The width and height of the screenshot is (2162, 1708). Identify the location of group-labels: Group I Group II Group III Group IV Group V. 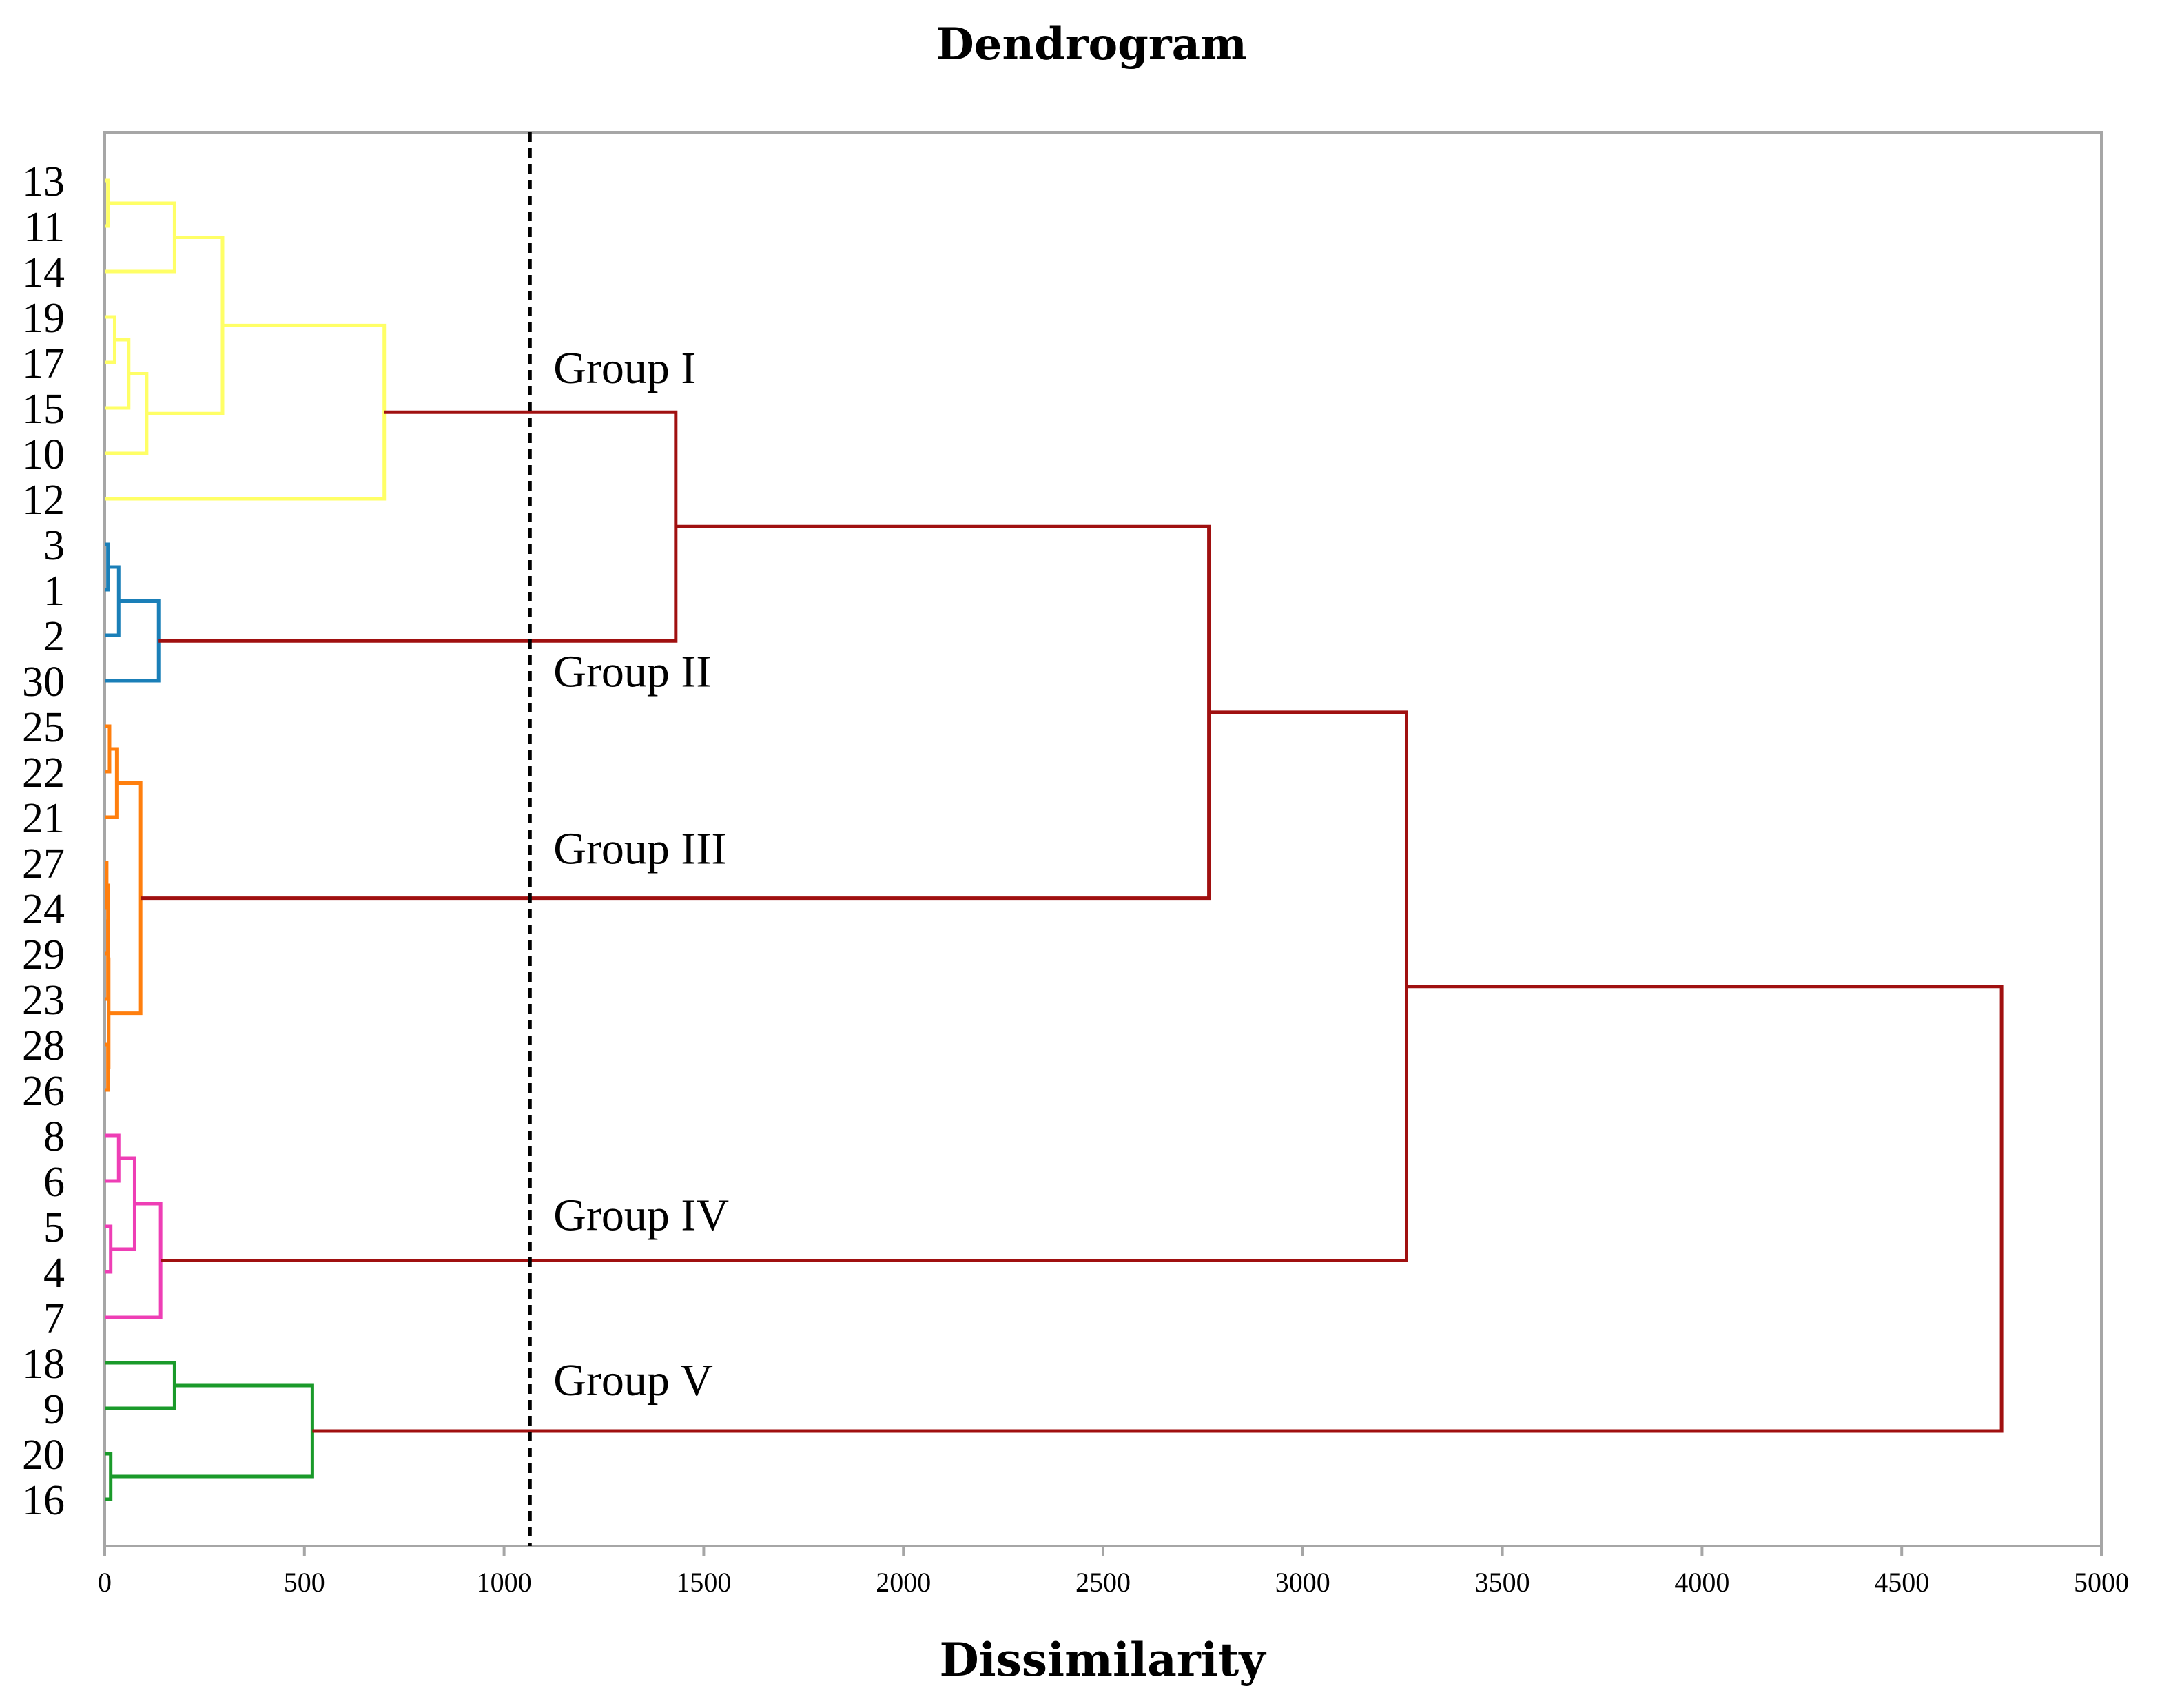
(641, 875).